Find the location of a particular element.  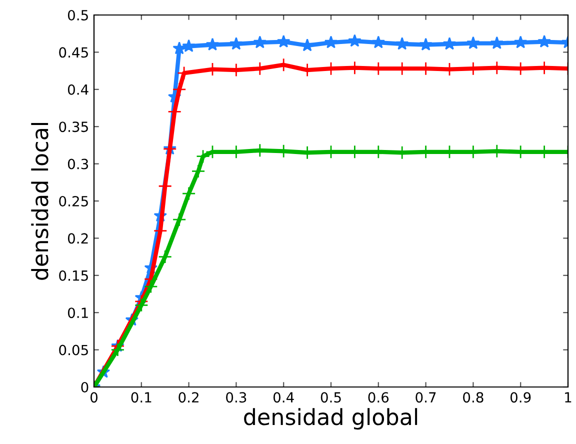

y-tick-label: 0.4 is located at coordinates (78, 89).